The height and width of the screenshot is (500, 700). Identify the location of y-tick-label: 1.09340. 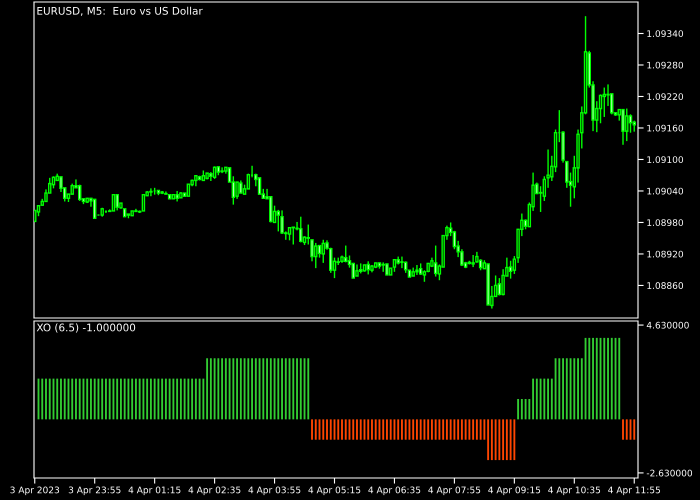
(665, 34).